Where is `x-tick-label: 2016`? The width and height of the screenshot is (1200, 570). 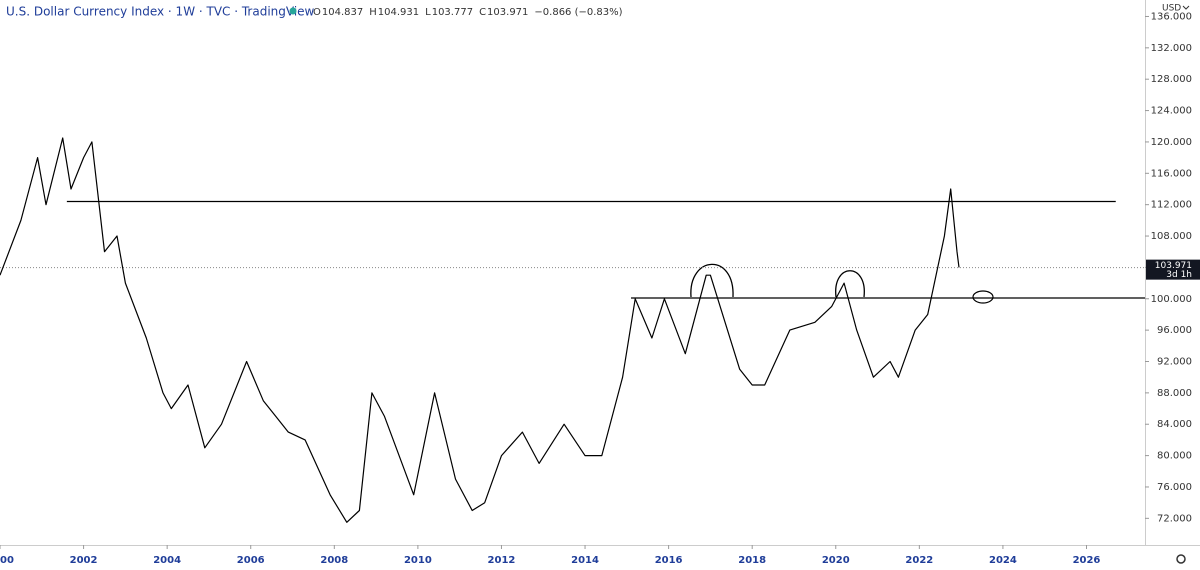
x-tick-label: 2016 is located at coordinates (669, 560).